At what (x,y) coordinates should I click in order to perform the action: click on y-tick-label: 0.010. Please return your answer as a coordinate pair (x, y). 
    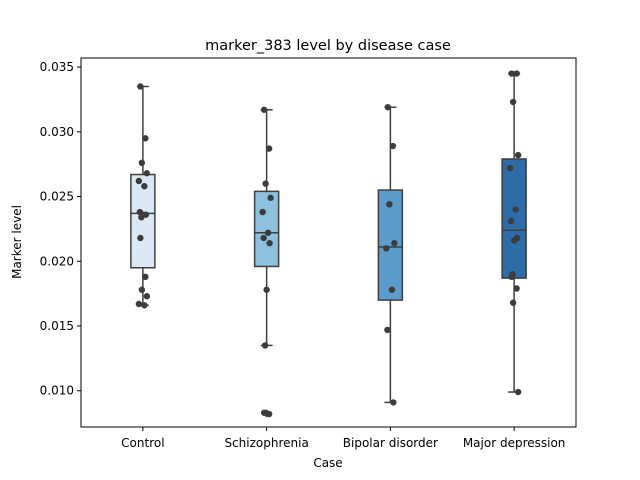
    Looking at the image, I should click on (57, 391).